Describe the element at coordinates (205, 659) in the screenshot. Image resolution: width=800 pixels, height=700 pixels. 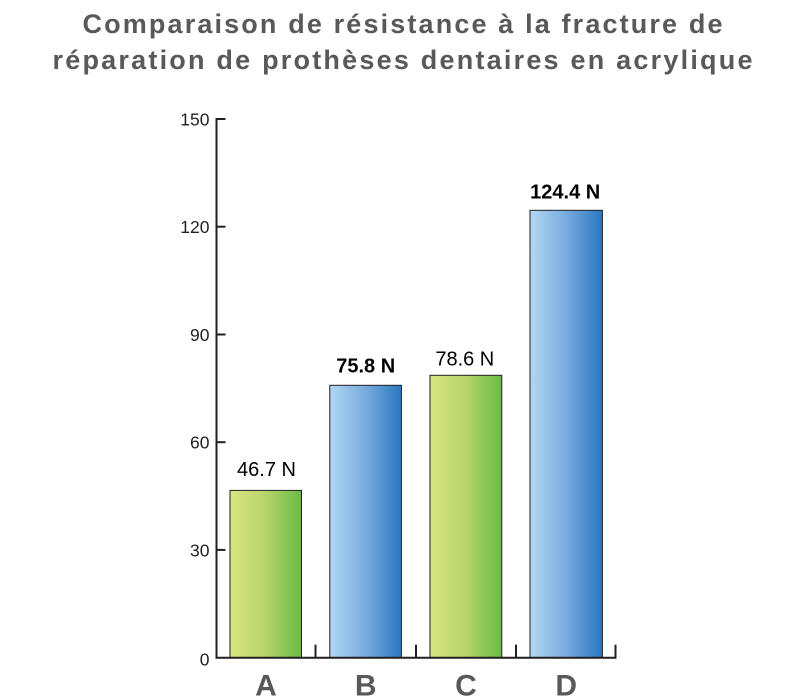
I see `svg-text: 0` at that location.